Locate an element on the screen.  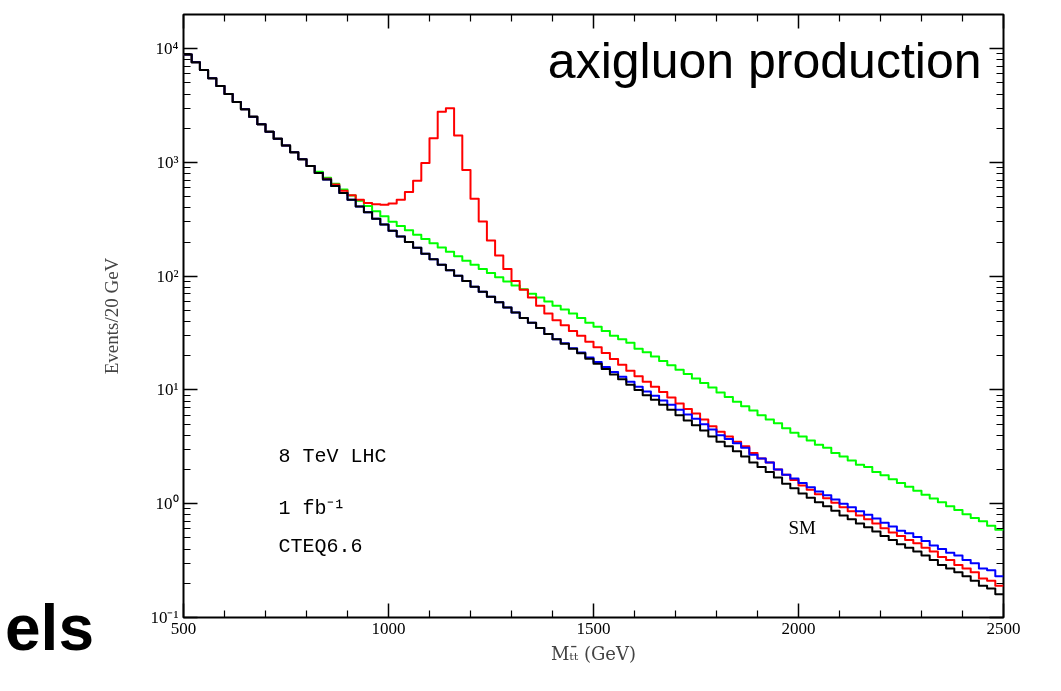
x-axis-title: Mₜₜ̄ (GeV) is located at coordinates (593, 653).